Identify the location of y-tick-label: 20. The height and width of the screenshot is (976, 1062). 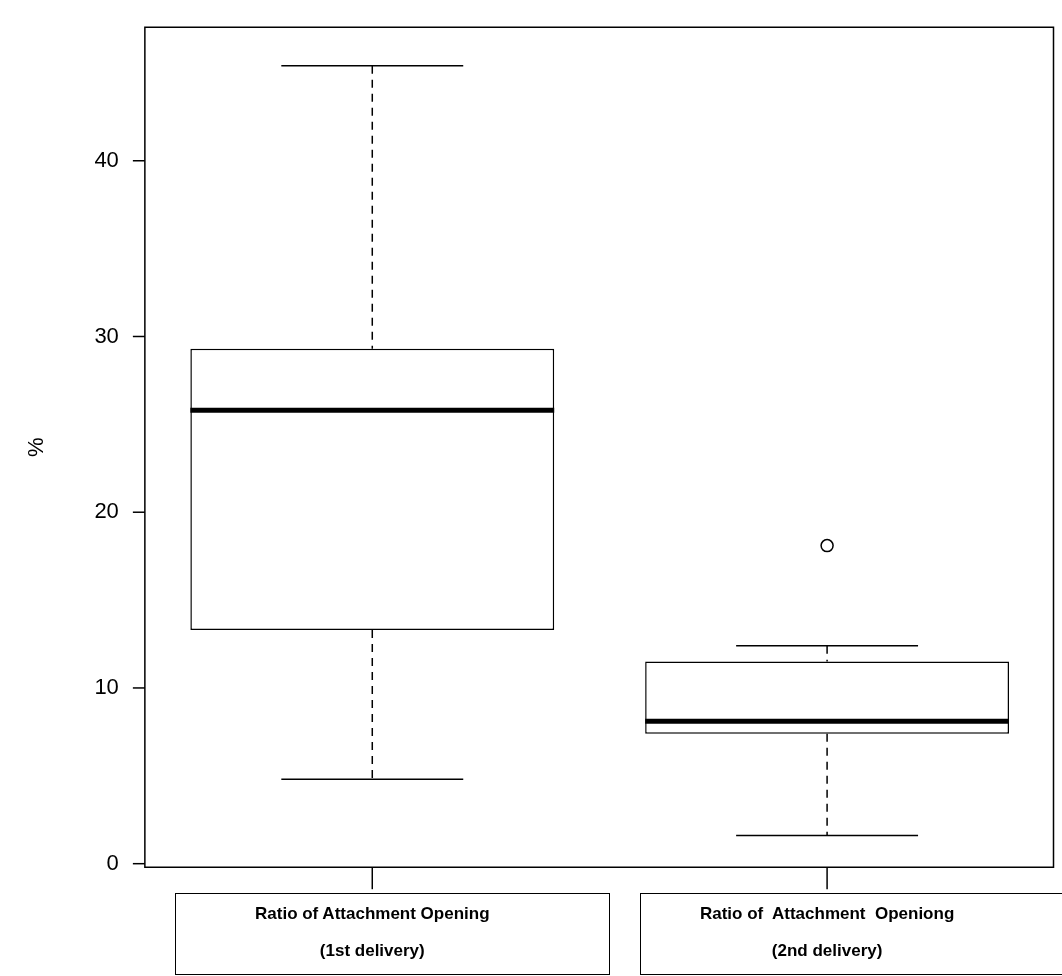
(106, 511).